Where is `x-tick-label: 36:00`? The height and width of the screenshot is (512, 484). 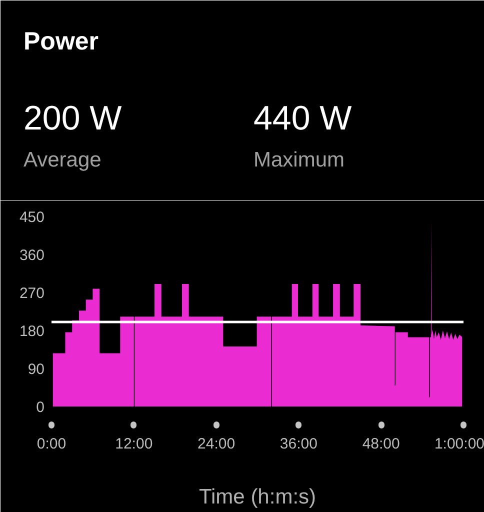 x-tick-label: 36:00 is located at coordinates (299, 444).